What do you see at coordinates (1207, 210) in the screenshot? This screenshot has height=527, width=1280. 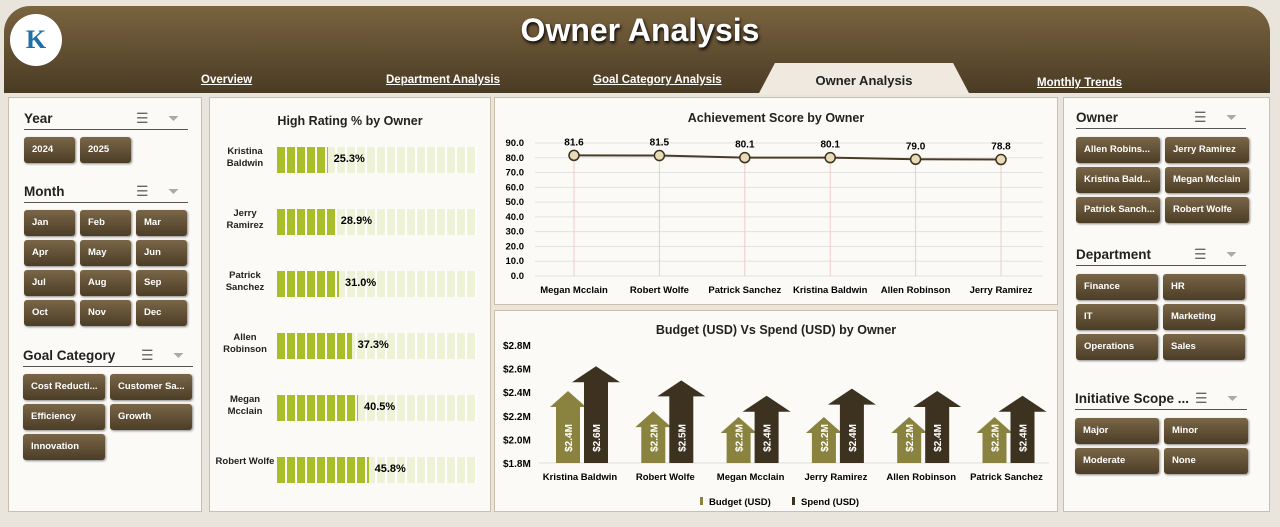 I see `owner-option: Robert Wolfe` at bounding box center [1207, 210].